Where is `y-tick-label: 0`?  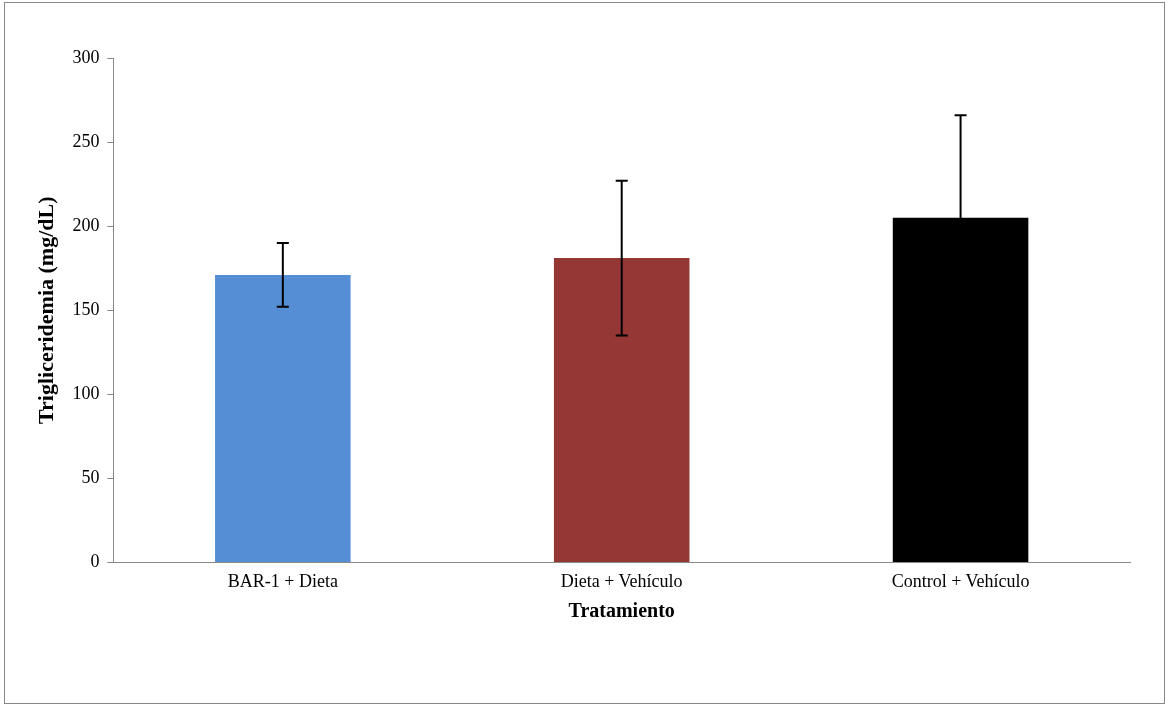 y-tick-label: 0 is located at coordinates (95, 561).